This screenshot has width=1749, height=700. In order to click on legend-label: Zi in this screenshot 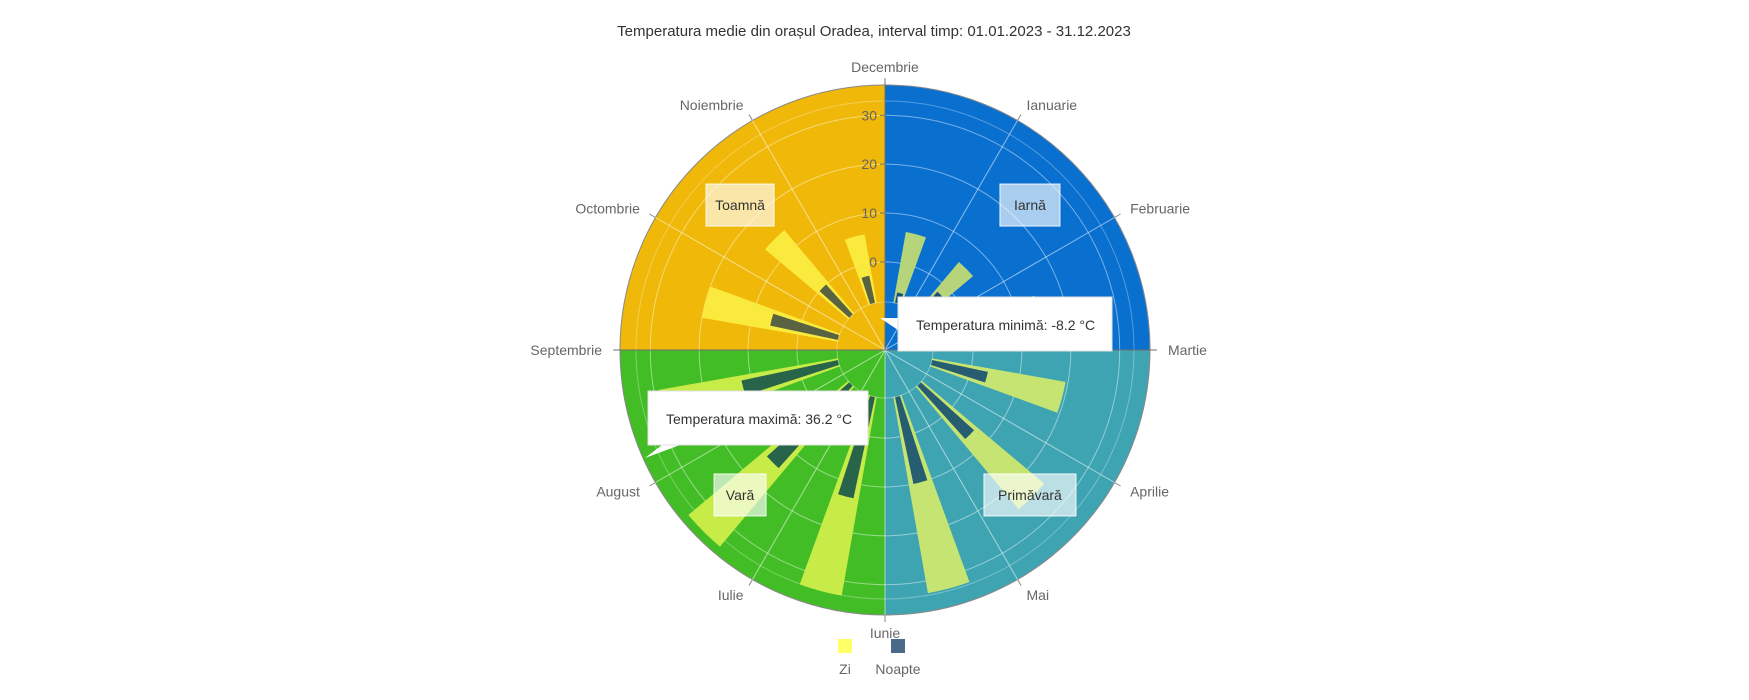, I will do `click(845, 669)`.